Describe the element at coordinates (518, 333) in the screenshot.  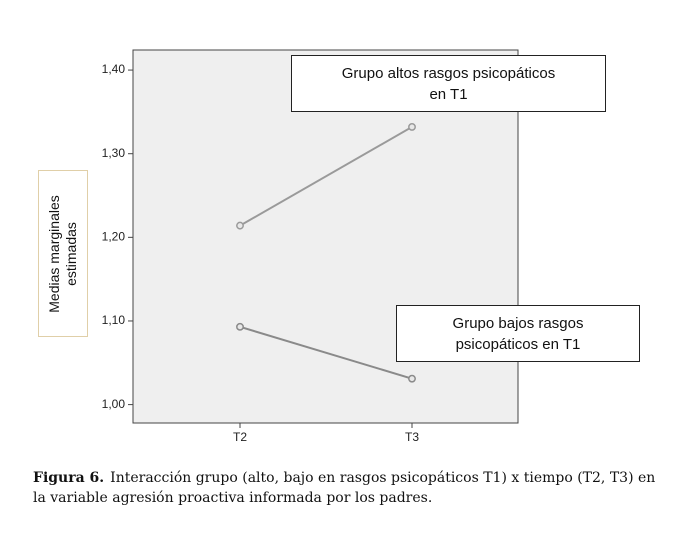
I see `annotation-box: Grupo bajos rasgos psicopáticos en T1` at that location.